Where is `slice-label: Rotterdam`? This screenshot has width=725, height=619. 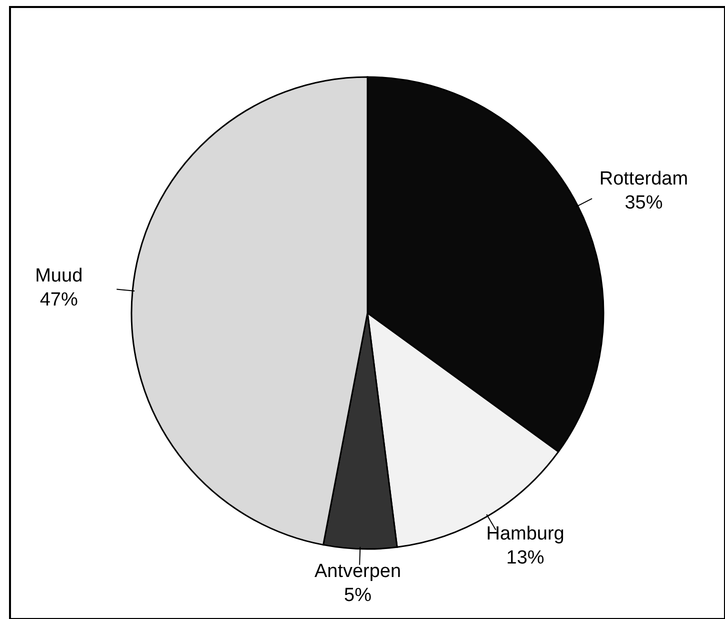
slice-label: Rotterdam is located at coordinates (643, 179).